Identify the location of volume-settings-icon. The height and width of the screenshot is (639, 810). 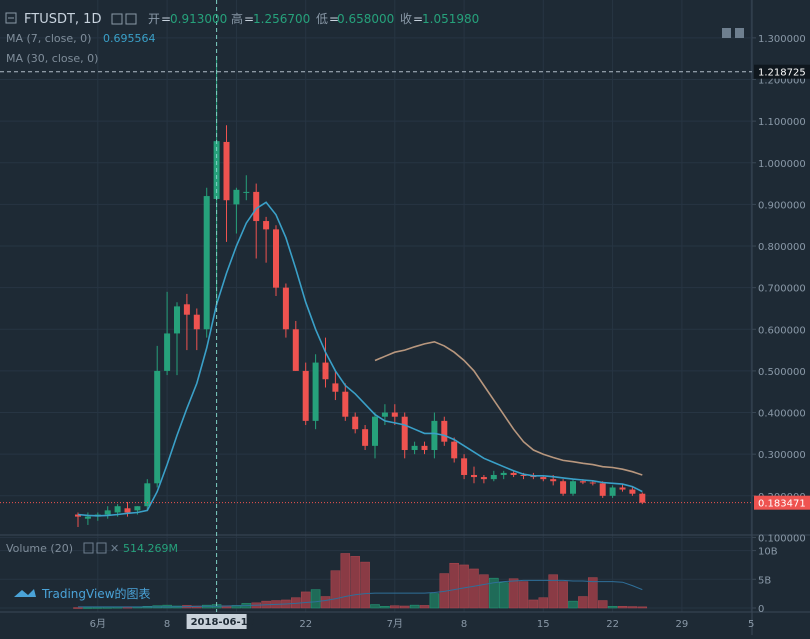
(101, 548).